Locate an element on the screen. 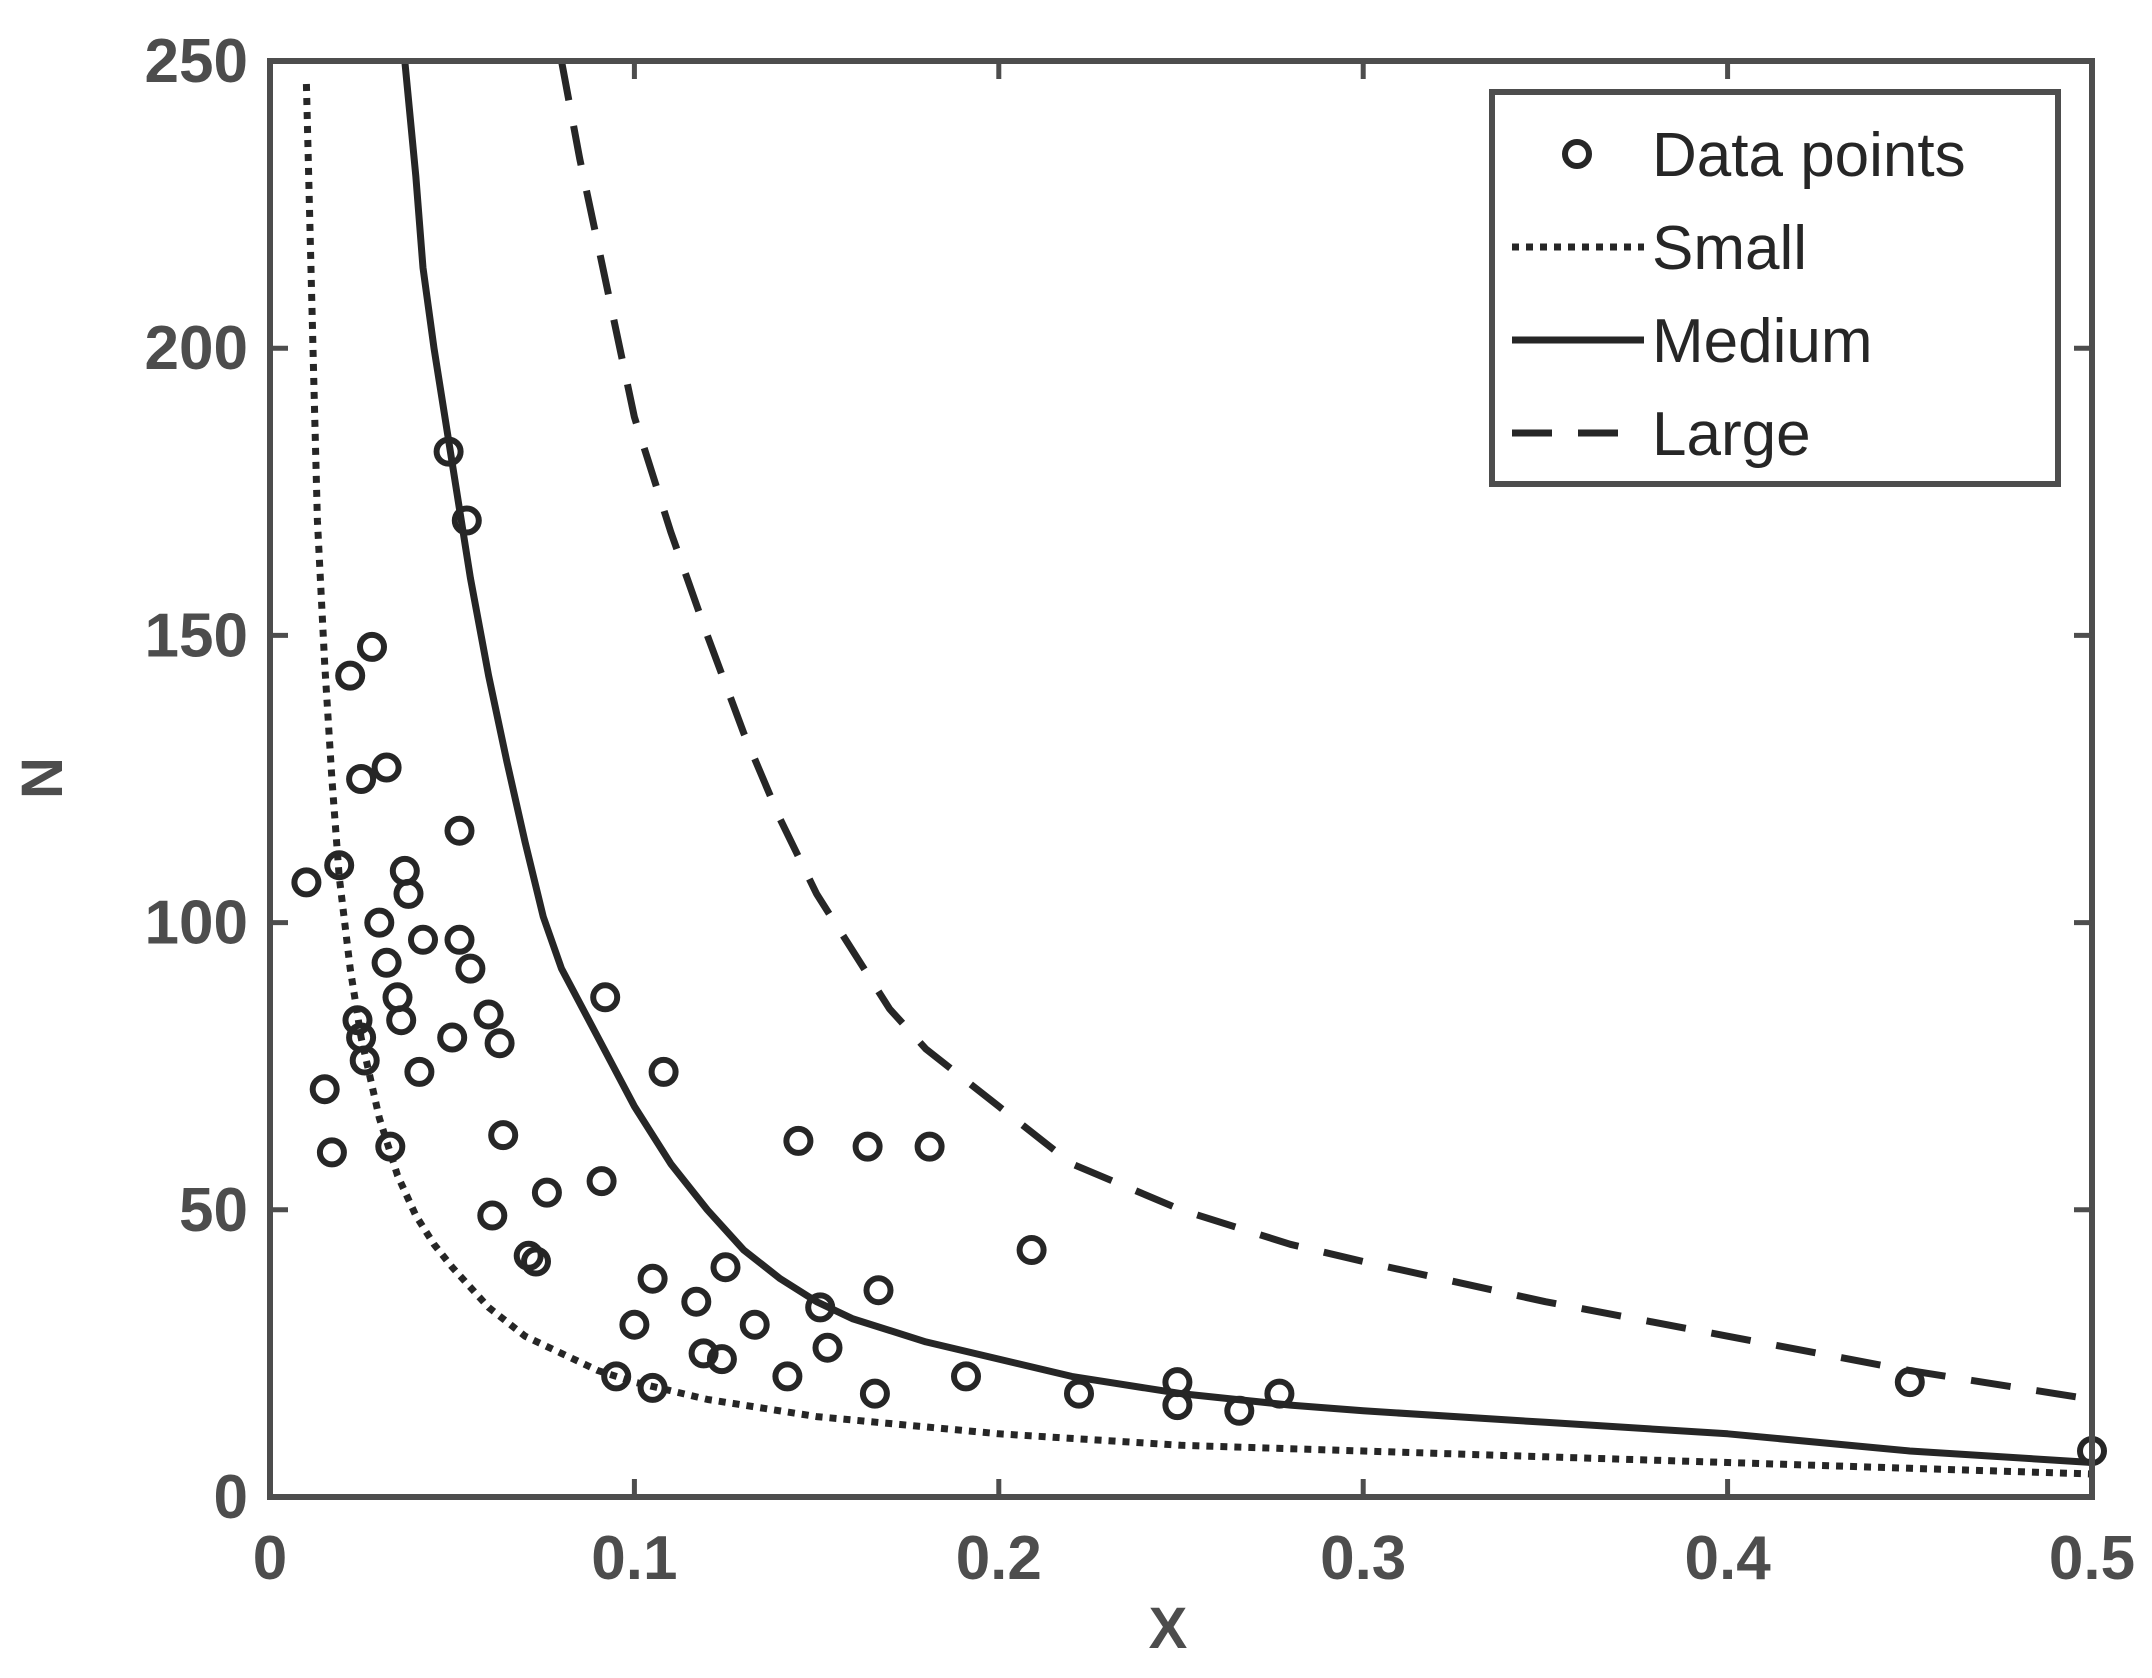 This screenshot has width=2152, height=1678. y-axis-label: N is located at coordinates (42, 778).